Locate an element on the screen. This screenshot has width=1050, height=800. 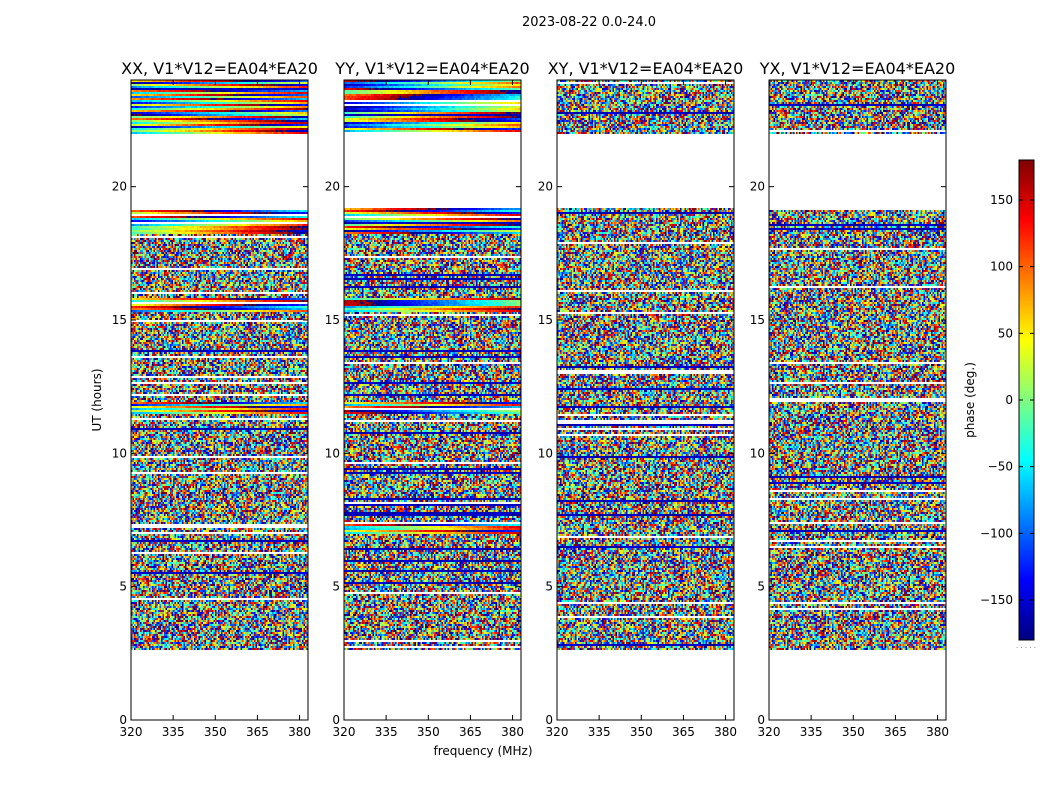
colorbar-label: phase (deg.) is located at coordinates (970, 400).